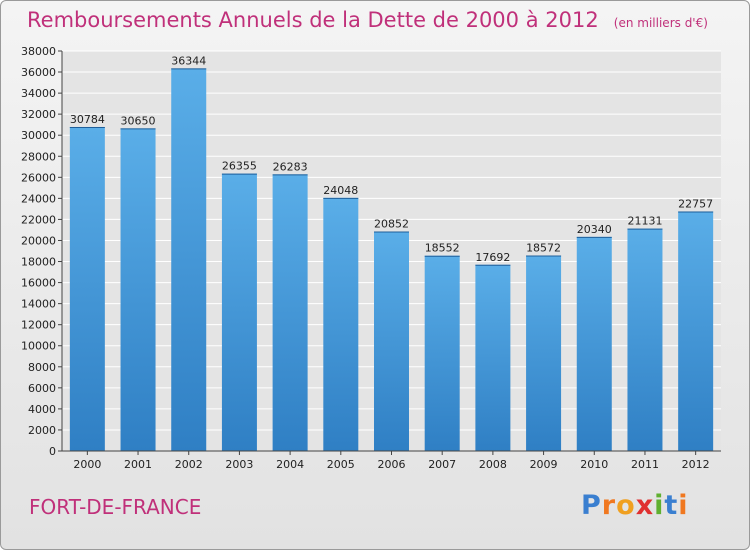 The width and height of the screenshot is (750, 550). Describe the element at coordinates (644, 221) in the screenshot. I see `data-label: 21131` at that location.